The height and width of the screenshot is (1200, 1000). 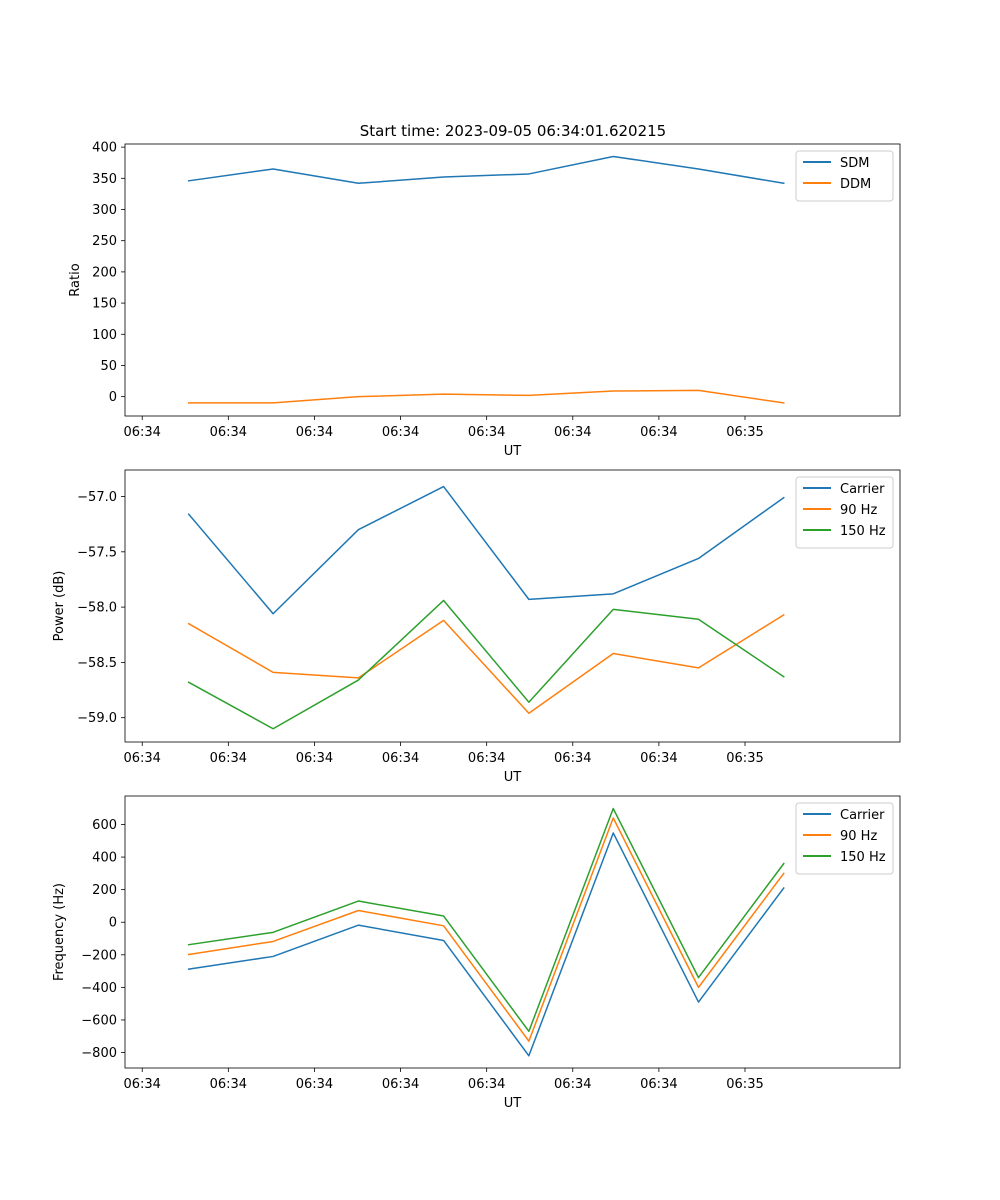 I want to click on y-tick-label: 600, so click(x=104, y=825).